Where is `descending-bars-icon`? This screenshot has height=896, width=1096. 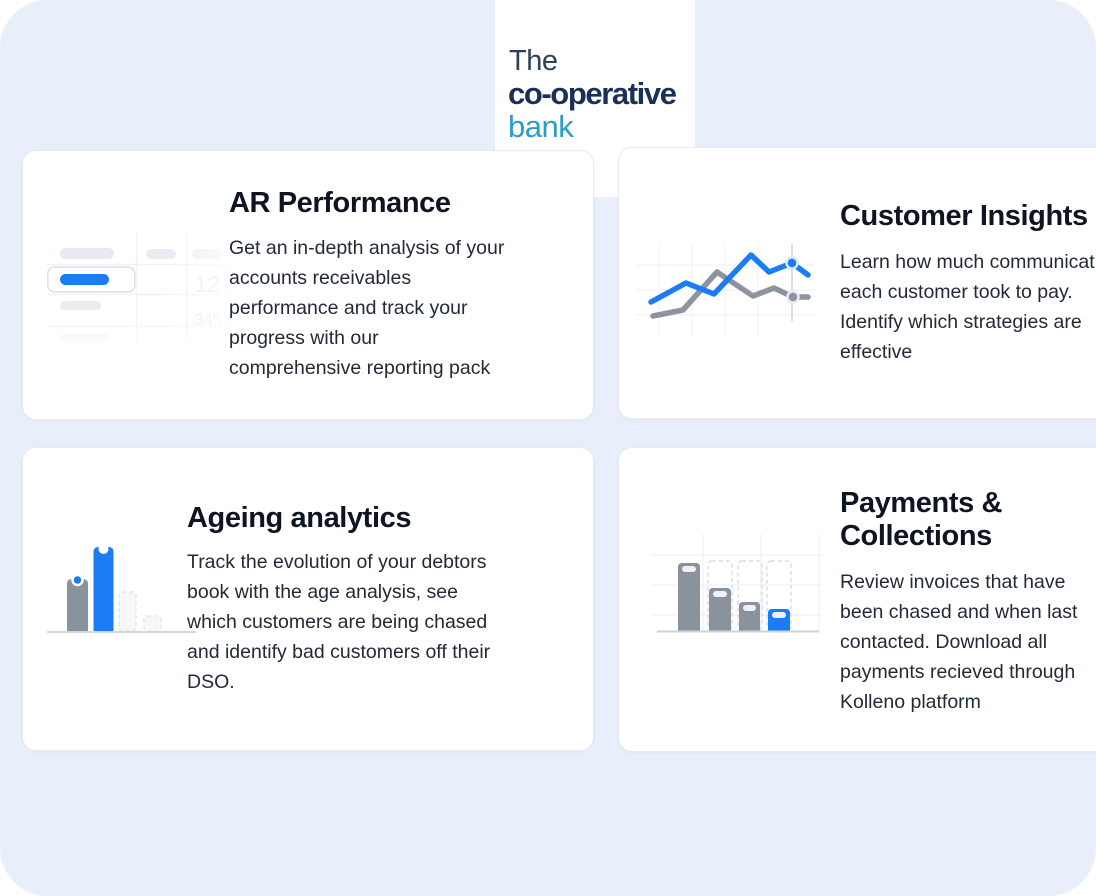
descending-bars-icon is located at coordinates (737, 585).